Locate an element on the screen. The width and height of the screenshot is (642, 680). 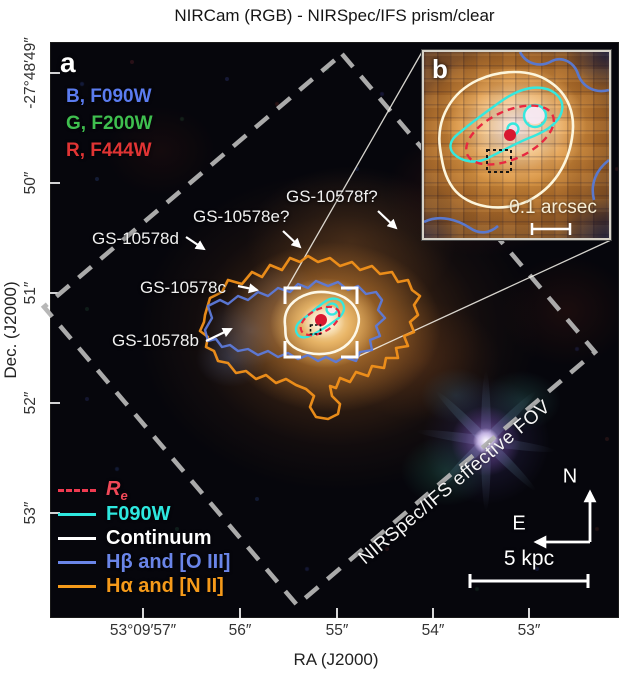
label-gs-10578f: GS-10578f? is located at coordinates (332, 196).